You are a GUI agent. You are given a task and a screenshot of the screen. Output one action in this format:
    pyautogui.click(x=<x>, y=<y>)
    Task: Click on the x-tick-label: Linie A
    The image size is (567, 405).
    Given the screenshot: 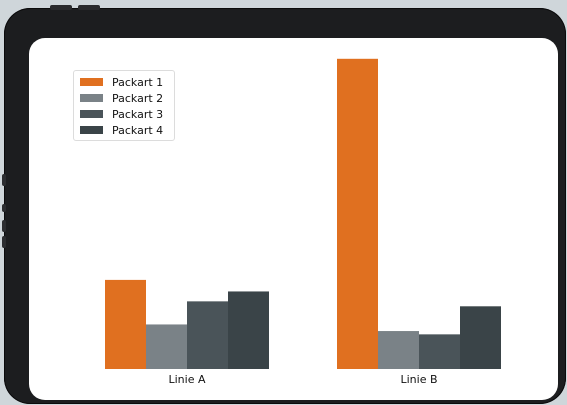 What is the action you would take?
    pyautogui.click(x=186, y=379)
    